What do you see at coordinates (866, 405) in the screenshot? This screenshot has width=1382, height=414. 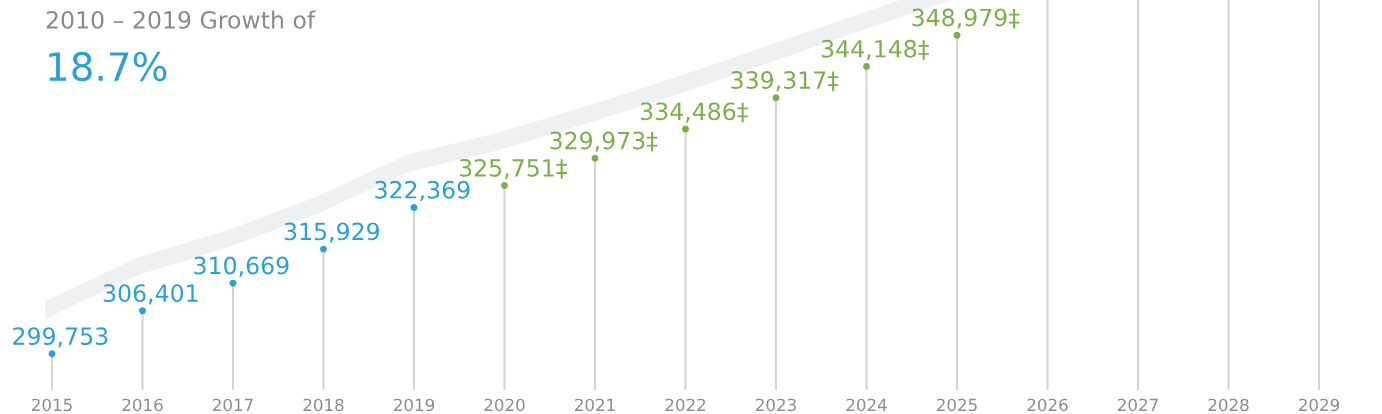 I see `x-tick-label: 2024` at bounding box center [866, 405].